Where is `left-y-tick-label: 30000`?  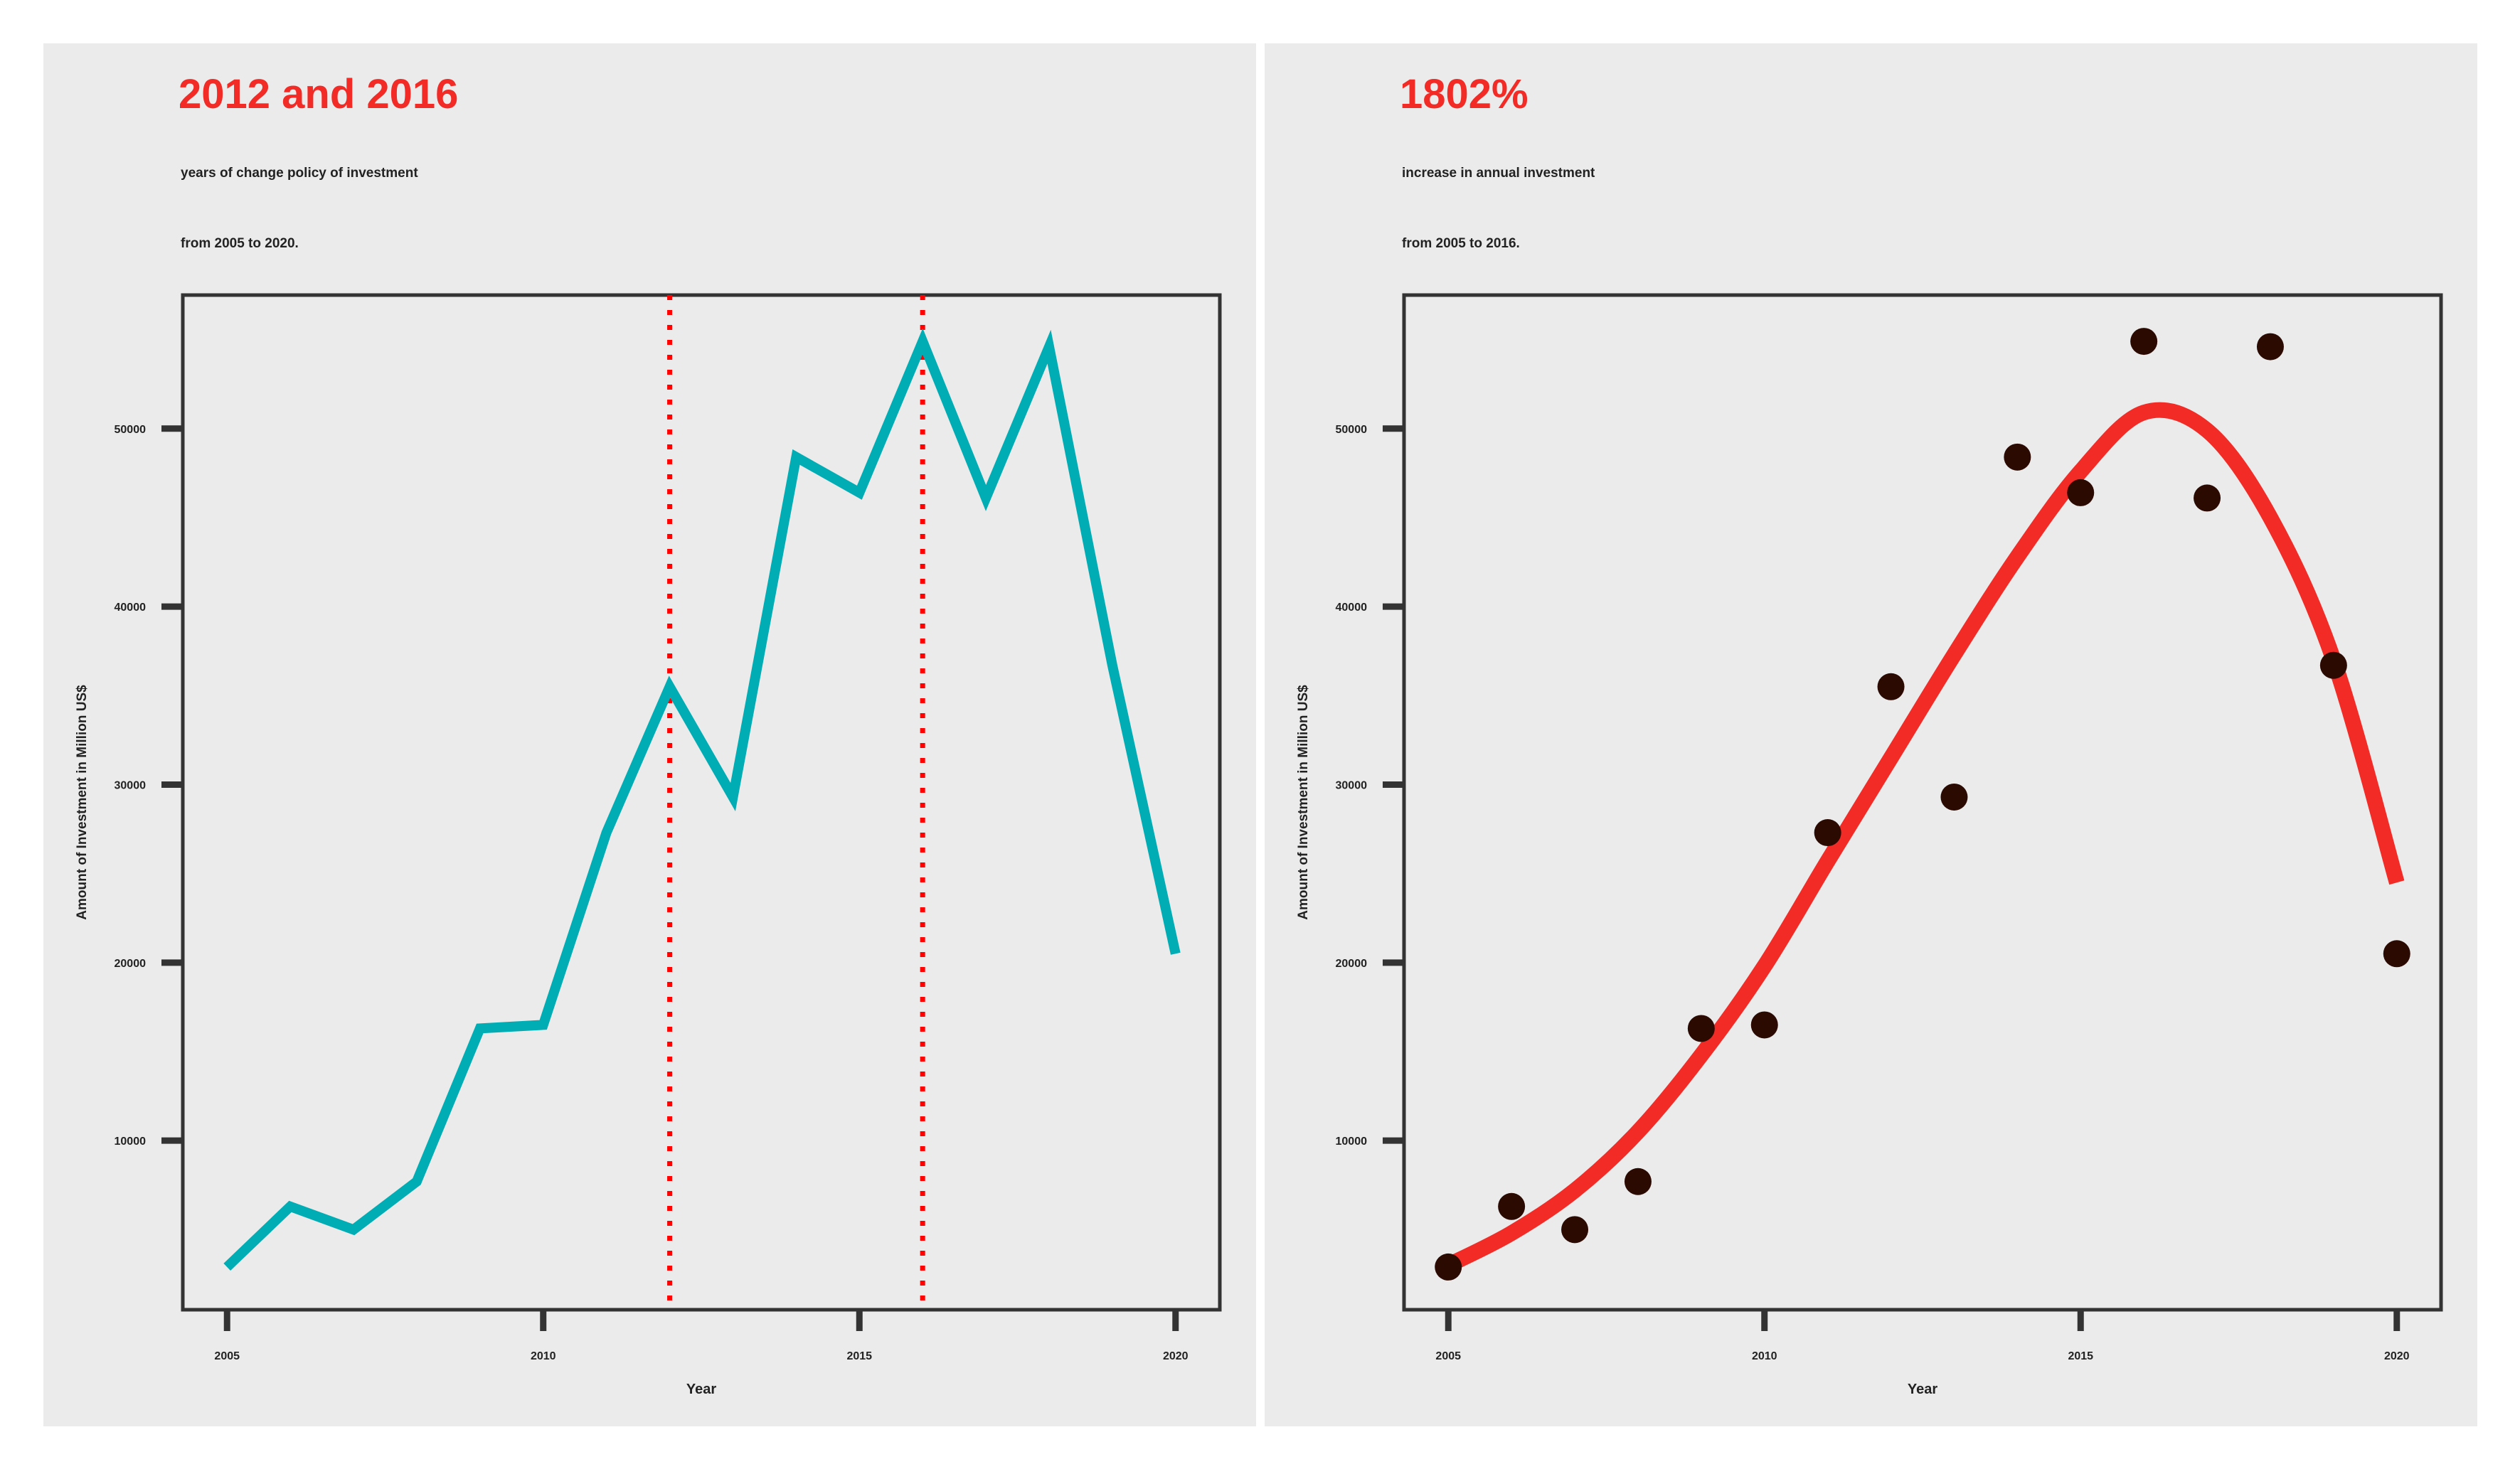
left-y-tick-label: 30000 is located at coordinates (131, 785).